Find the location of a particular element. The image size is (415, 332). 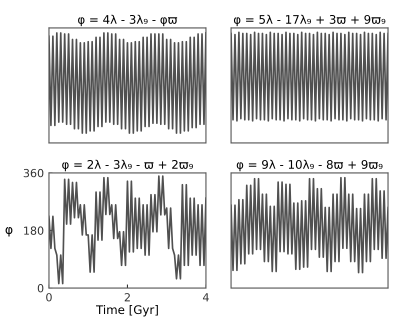

y-axis-title: φ is located at coordinates (9, 232).